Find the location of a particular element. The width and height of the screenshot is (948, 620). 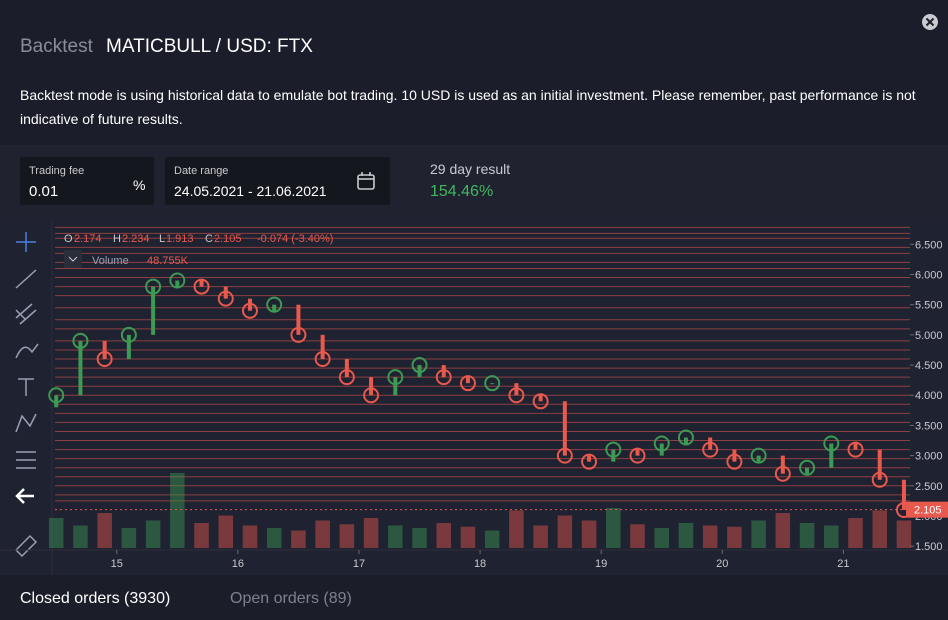

chevron is located at coordinates (73, 259).